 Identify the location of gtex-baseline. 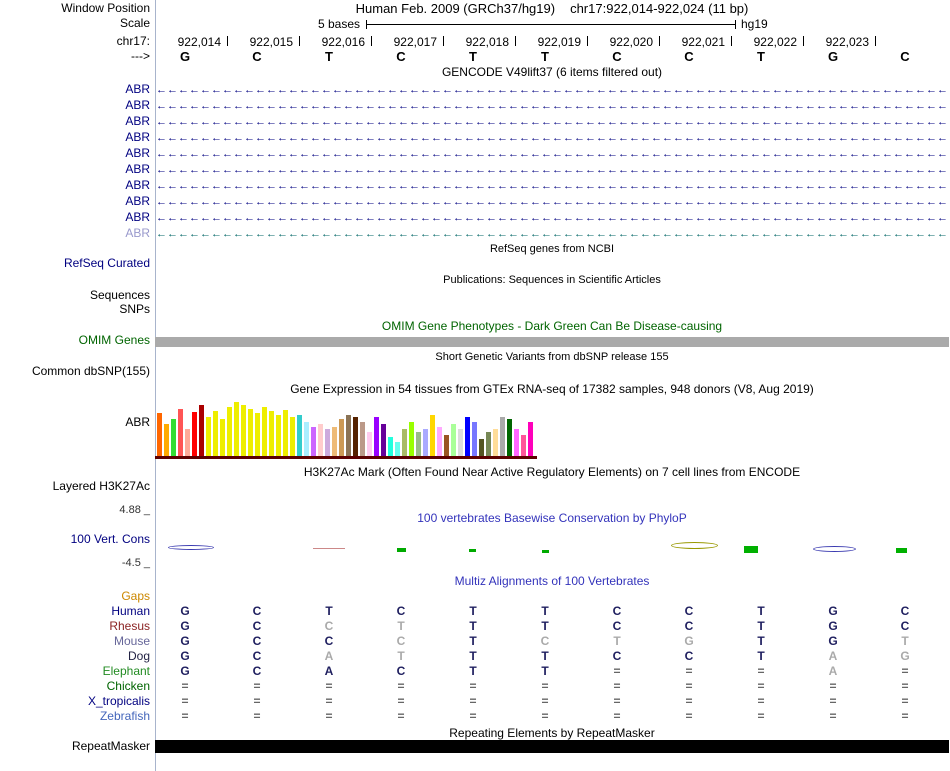
(346, 457).